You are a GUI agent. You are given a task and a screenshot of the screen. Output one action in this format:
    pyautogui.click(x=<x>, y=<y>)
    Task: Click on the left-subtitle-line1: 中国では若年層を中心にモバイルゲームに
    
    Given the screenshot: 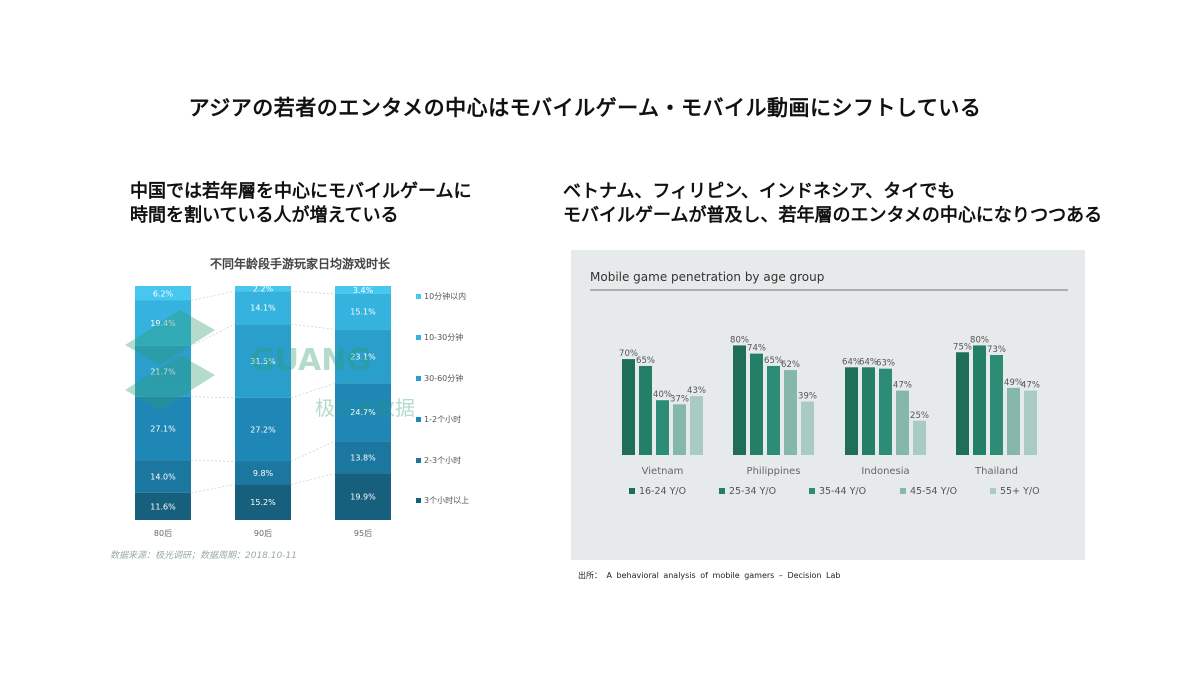 What is the action you would take?
    pyautogui.click(x=301, y=191)
    